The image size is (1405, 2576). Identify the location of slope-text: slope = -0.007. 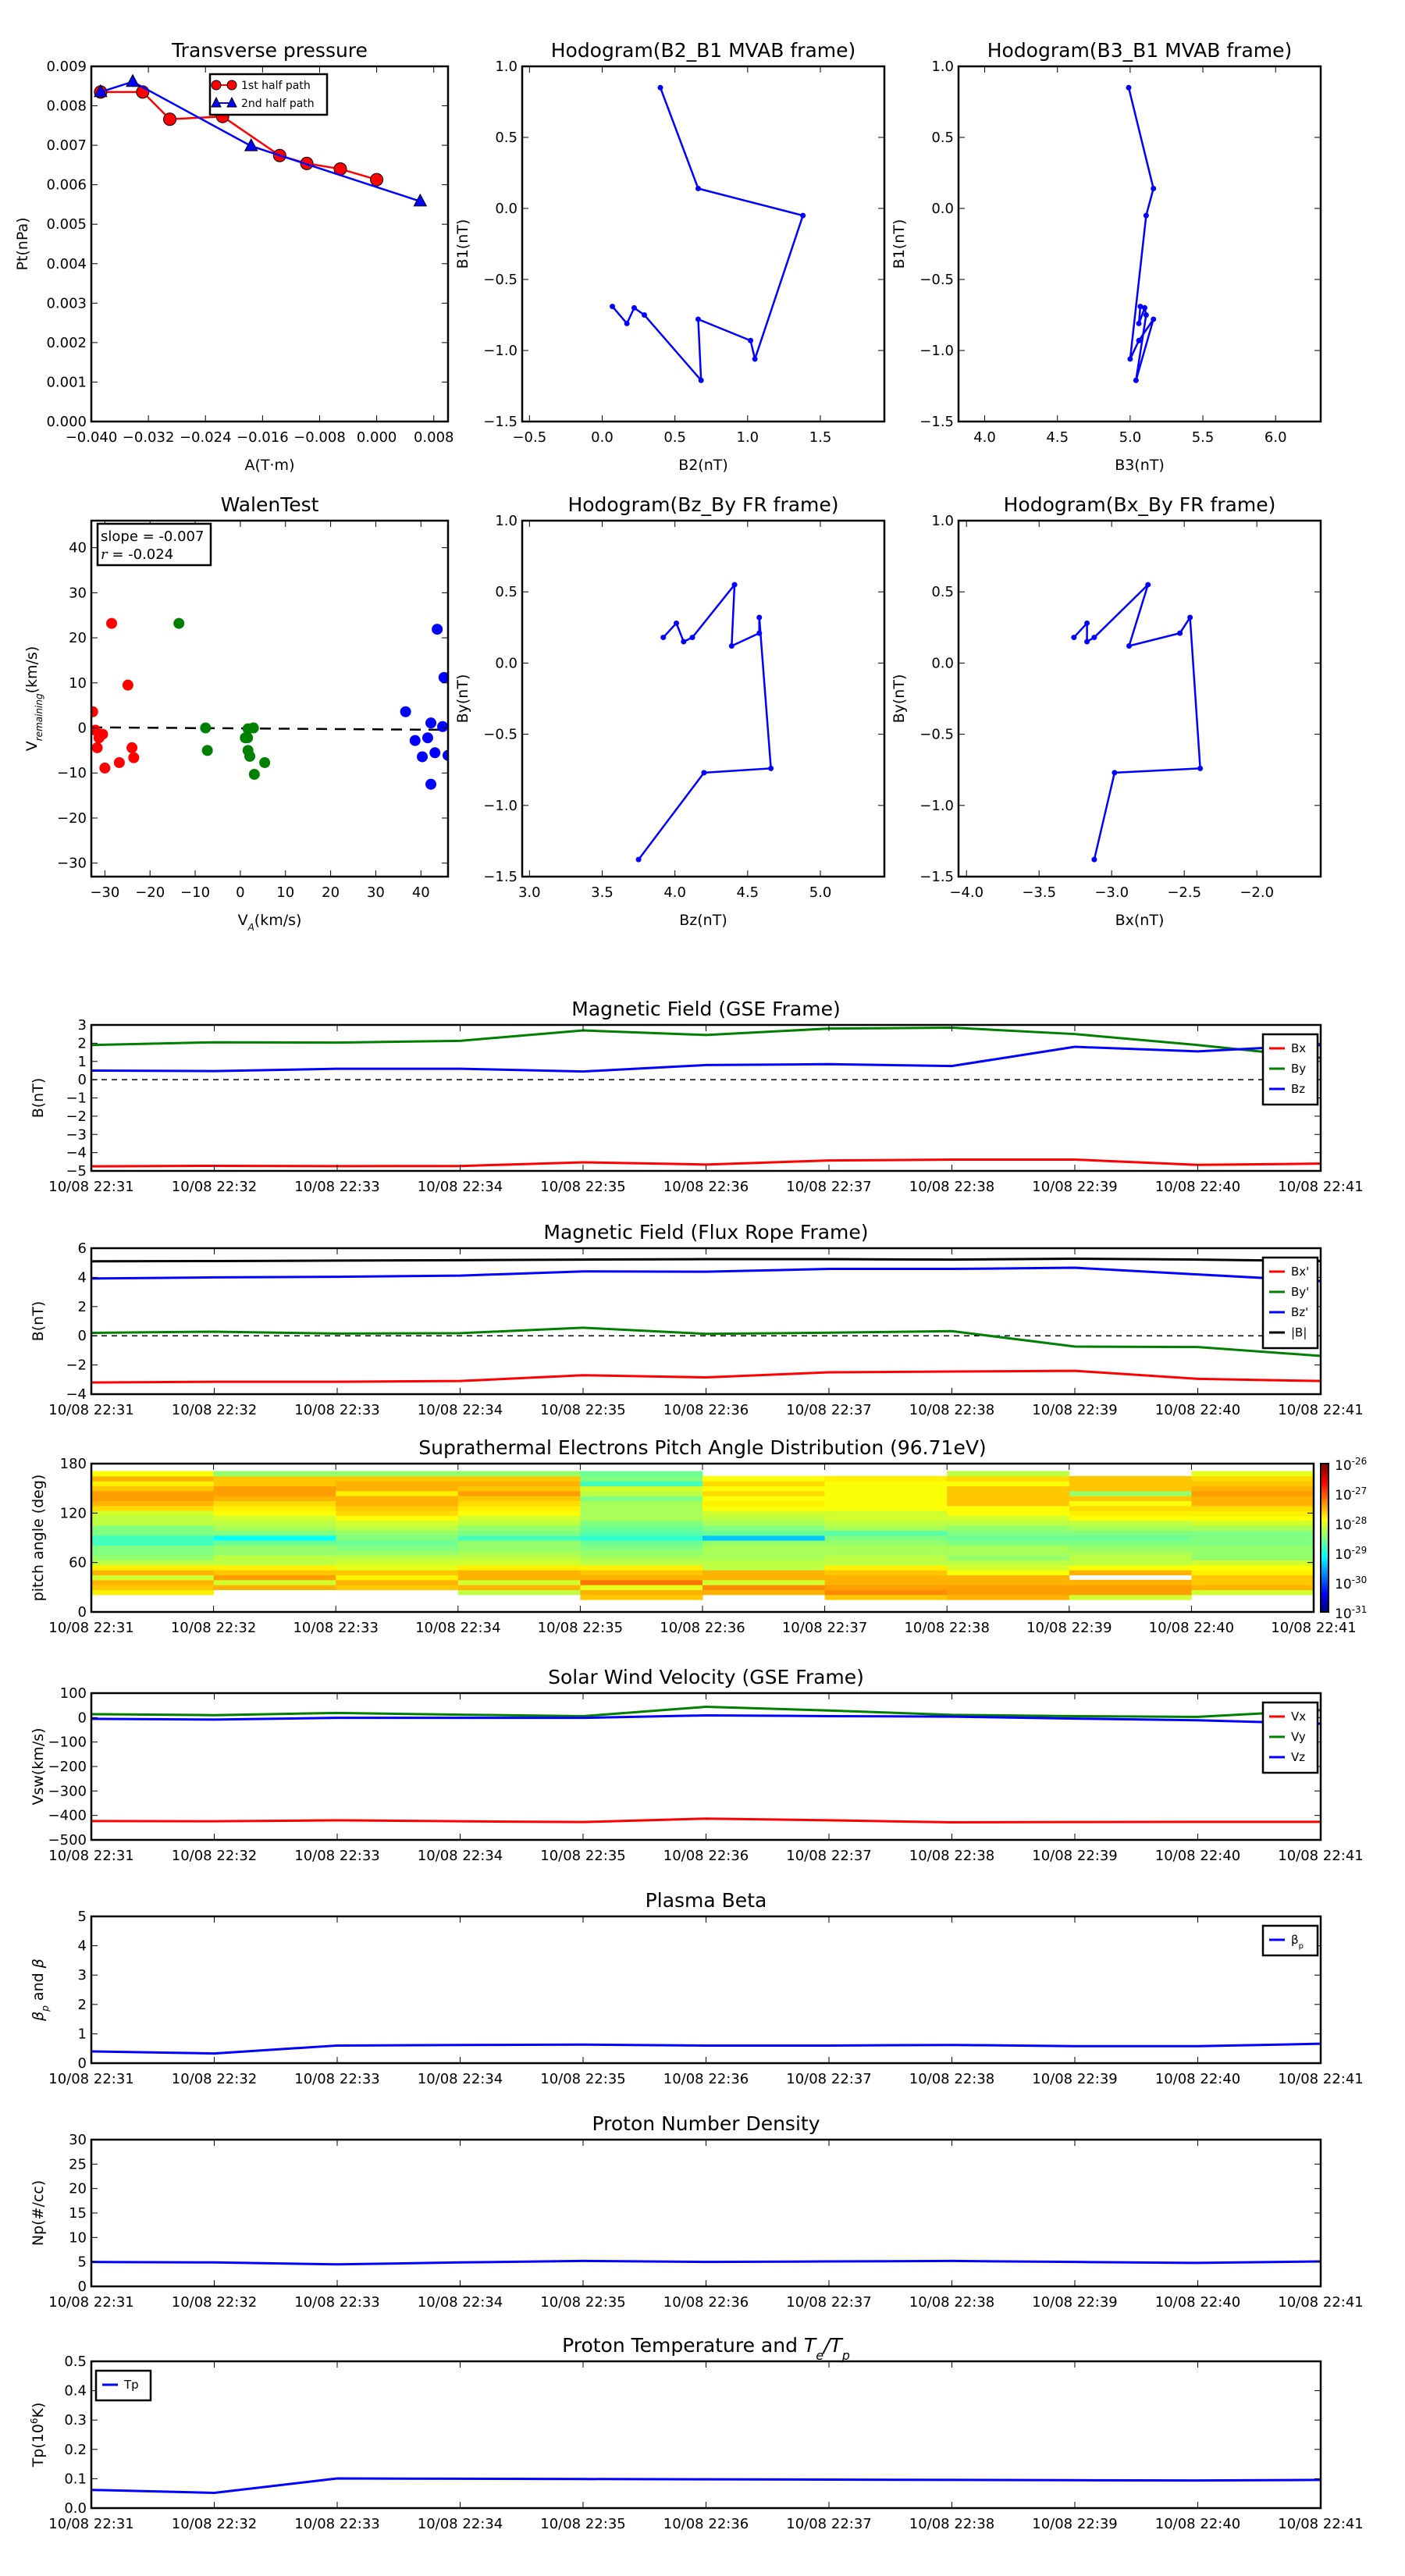
(153, 536).